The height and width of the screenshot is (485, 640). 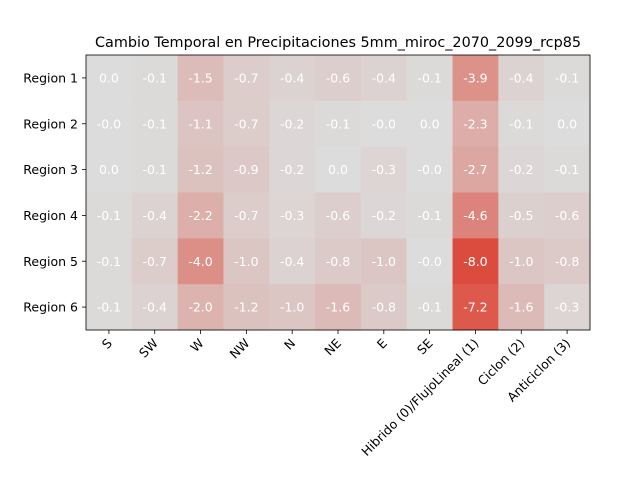 I want to click on cell-value-label: -2.0, so click(x=200, y=307).